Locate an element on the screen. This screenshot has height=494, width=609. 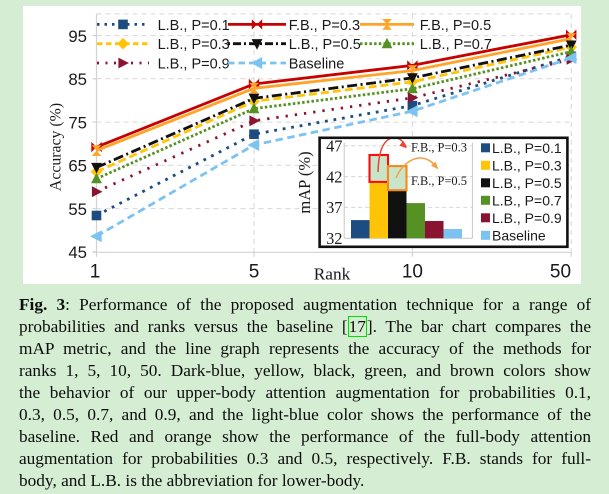
svg-text: 50 is located at coordinates (560, 272).